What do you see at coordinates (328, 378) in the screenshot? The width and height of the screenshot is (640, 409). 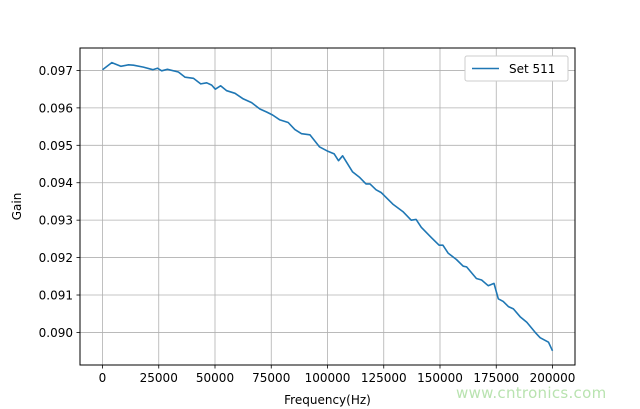 I see `x-tick-label: 100000` at bounding box center [328, 378].